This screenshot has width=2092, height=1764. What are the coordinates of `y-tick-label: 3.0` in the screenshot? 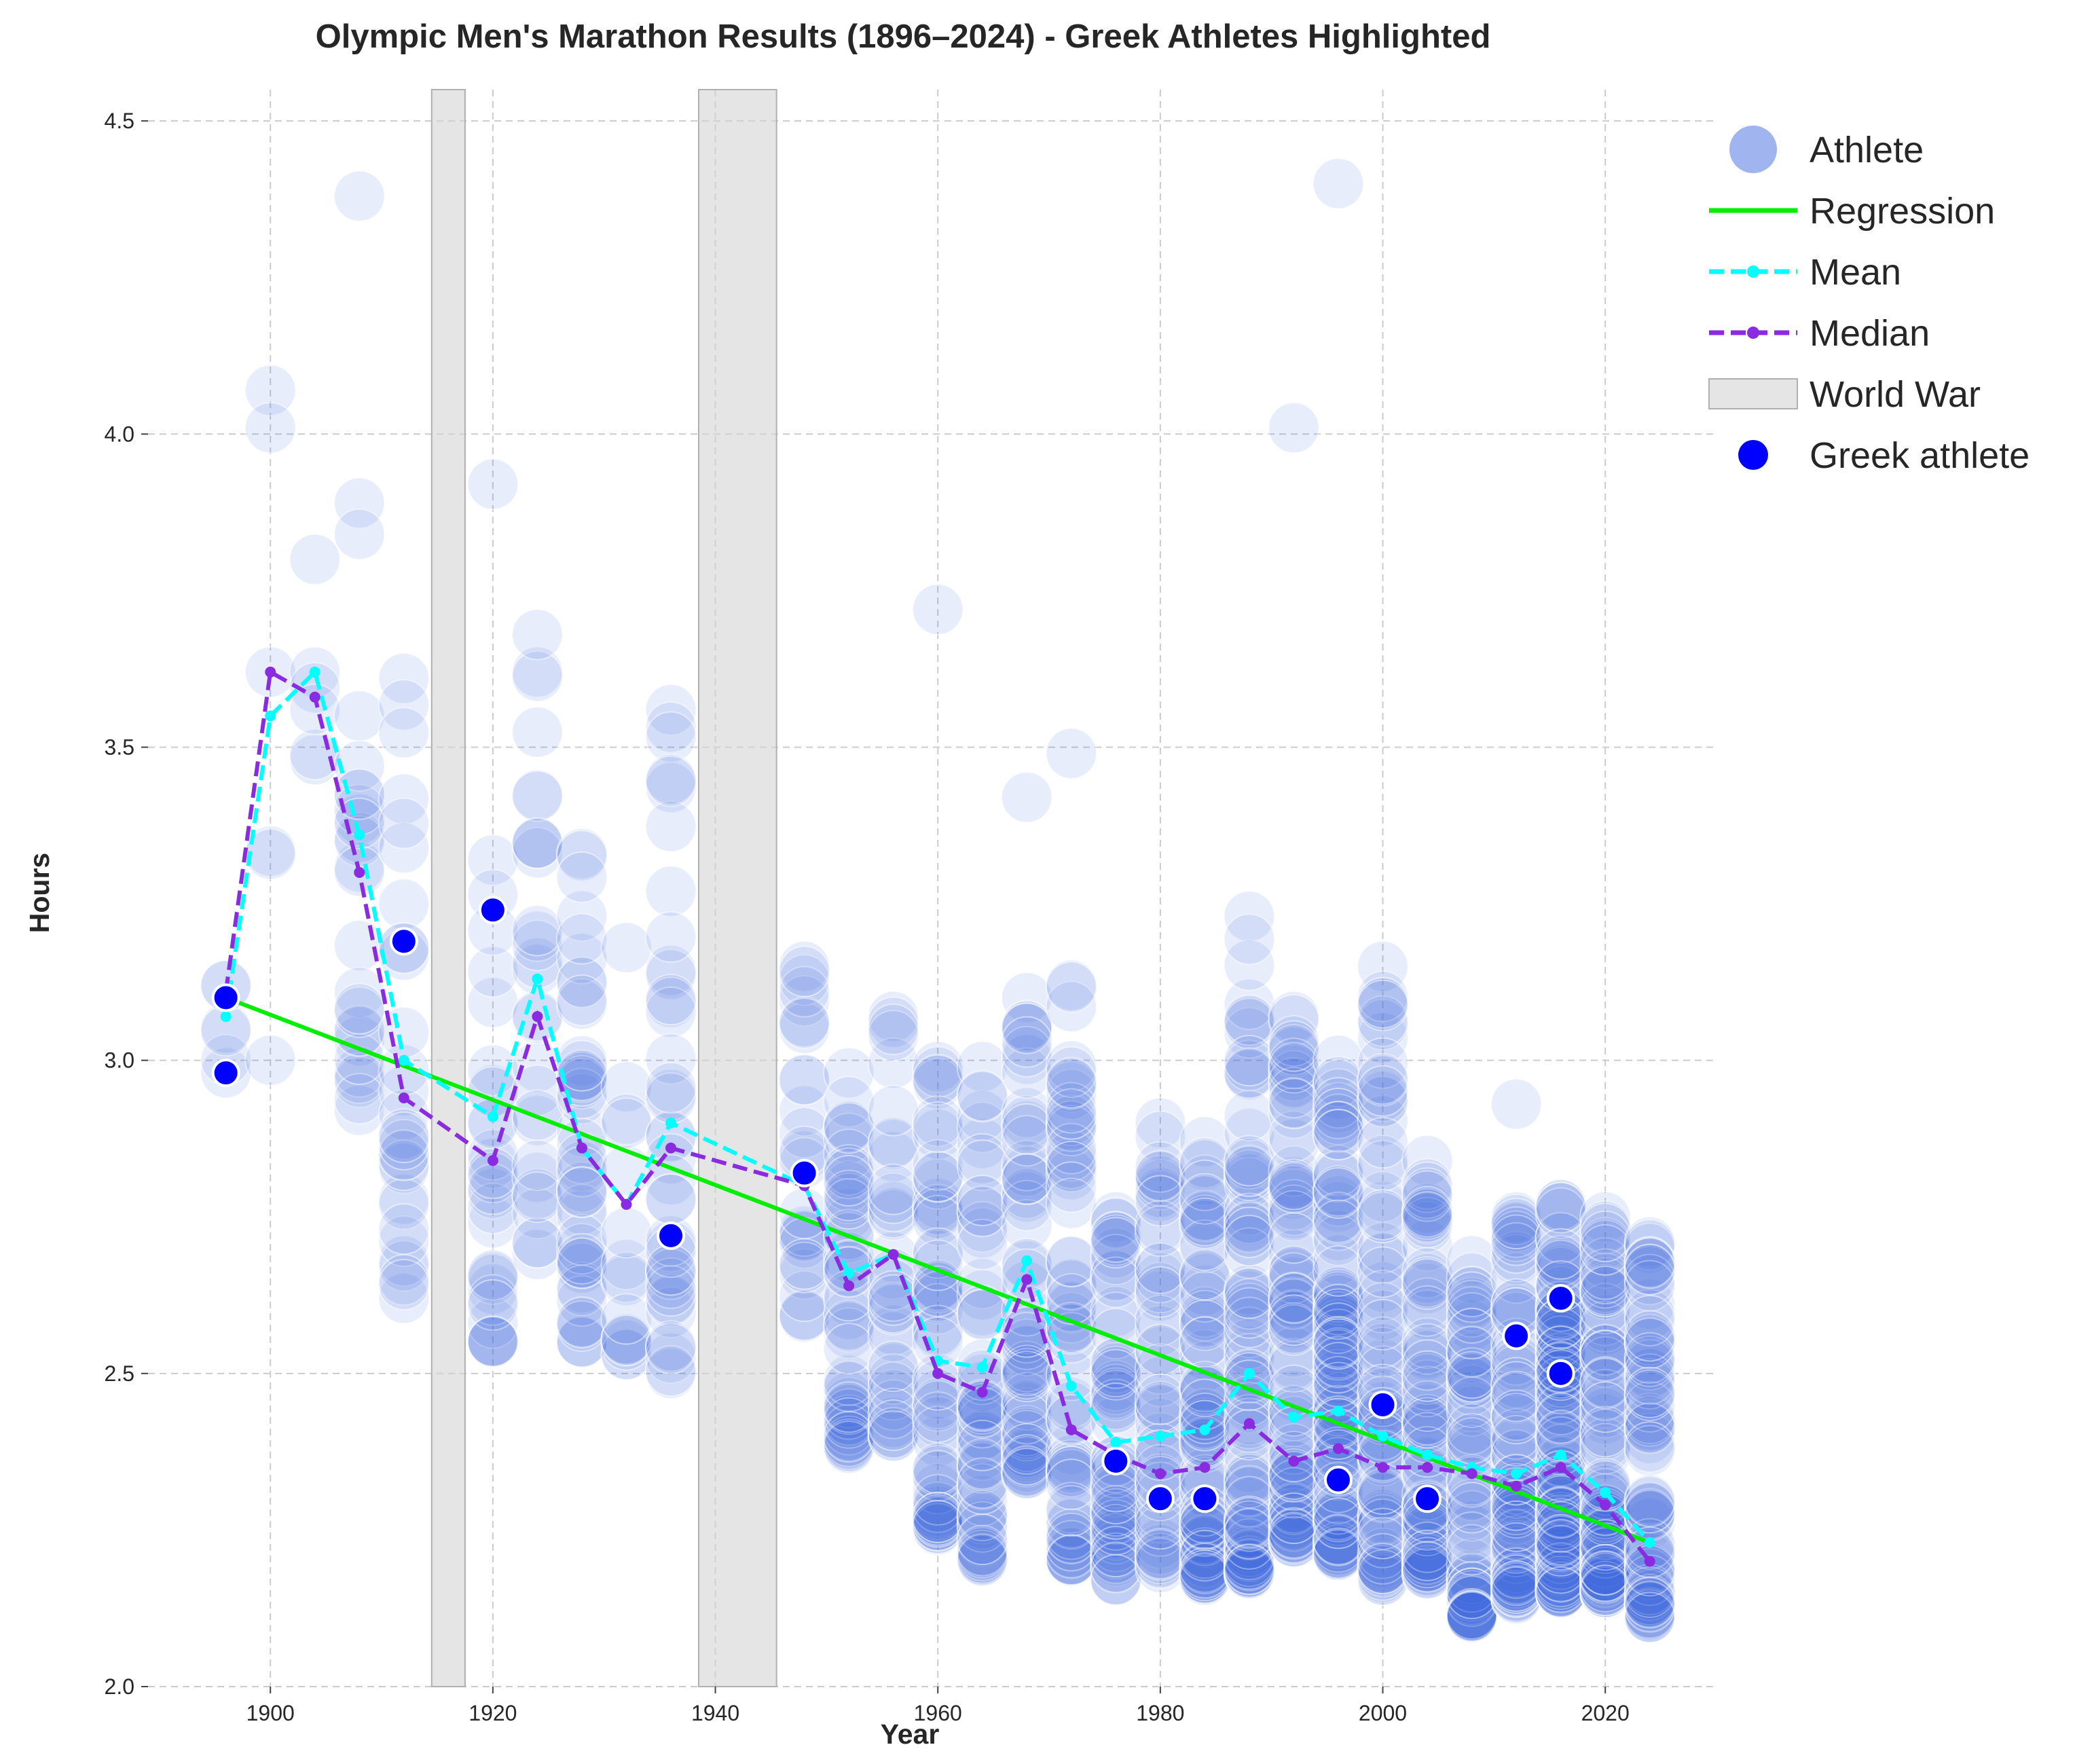 It's located at (119, 1060).